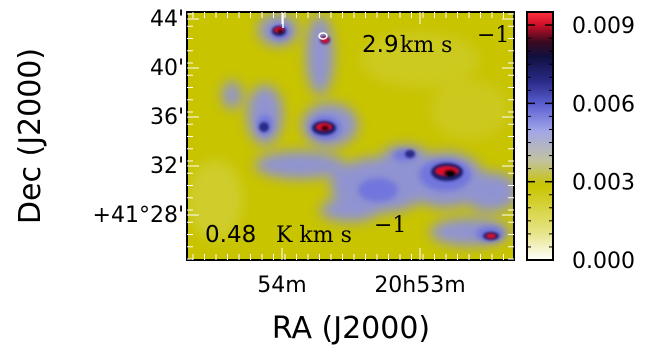  What do you see at coordinates (167, 68) in the screenshot?
I see `y-tick-label: 40'` at bounding box center [167, 68].